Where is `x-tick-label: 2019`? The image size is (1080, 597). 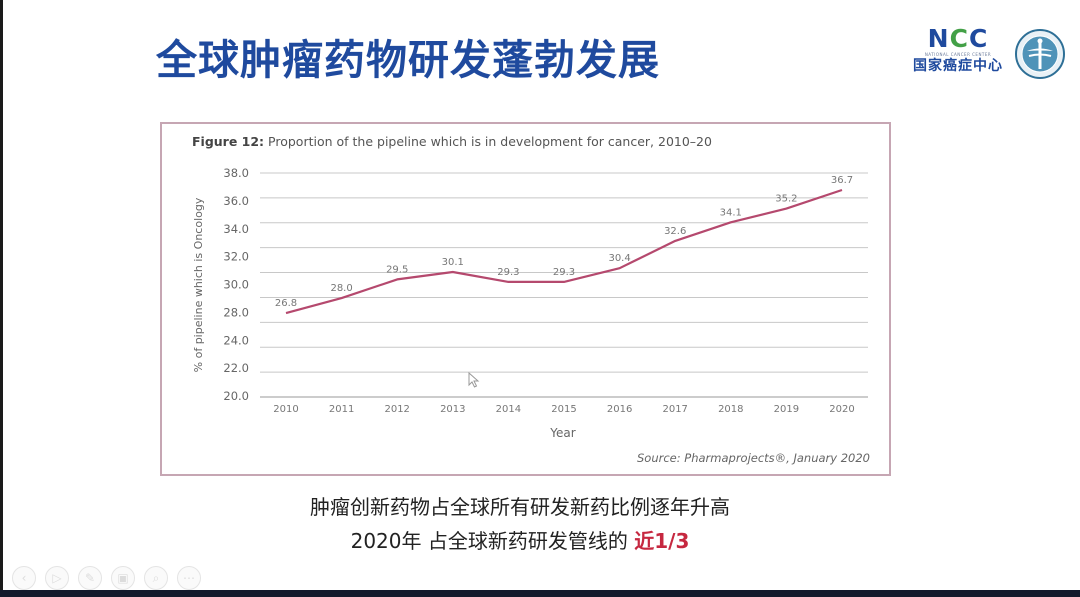 x-tick-label: 2019 is located at coordinates (786, 409).